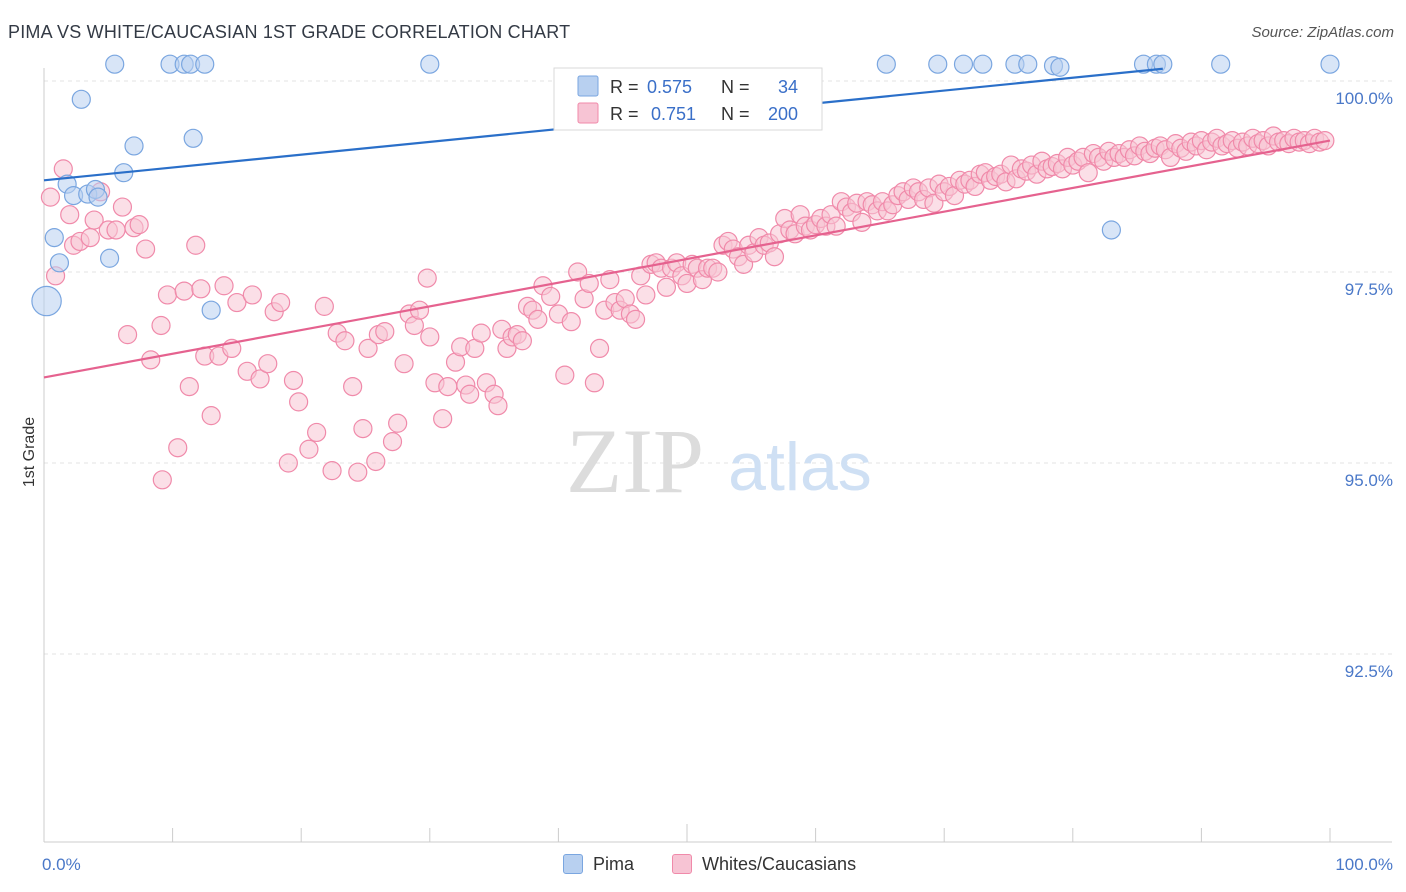 The width and height of the screenshot is (1406, 892). I want to click on legend-r-value-whites: 0.751, so click(673, 114).